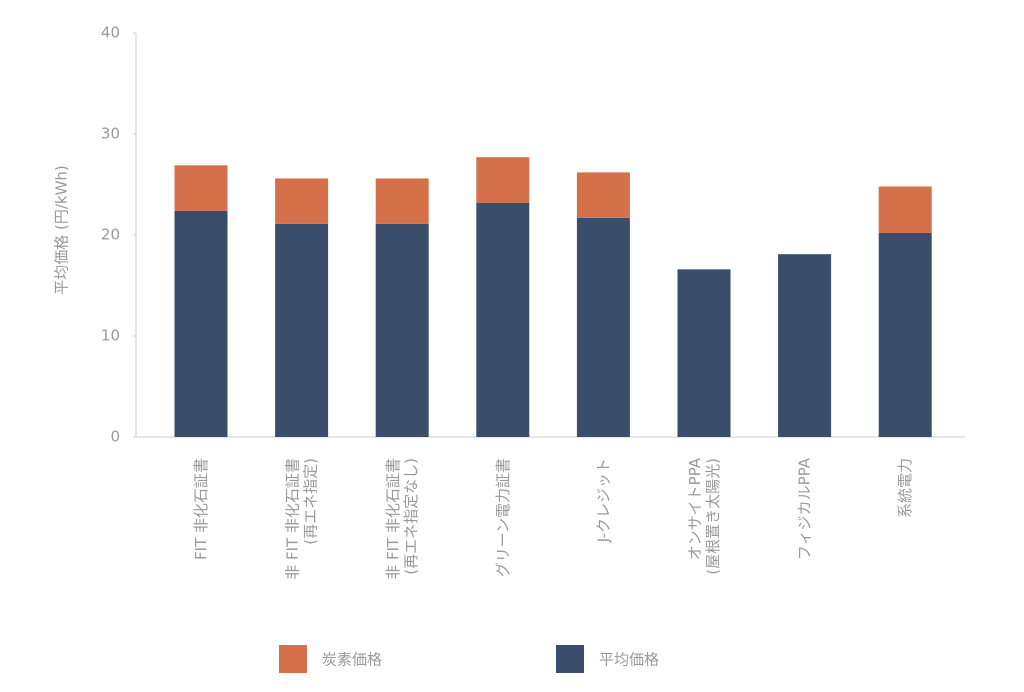 The width and height of the screenshot is (1024, 692). What do you see at coordinates (352, 660) in the screenshot?
I see `legend-label: 炭素価格` at bounding box center [352, 660].